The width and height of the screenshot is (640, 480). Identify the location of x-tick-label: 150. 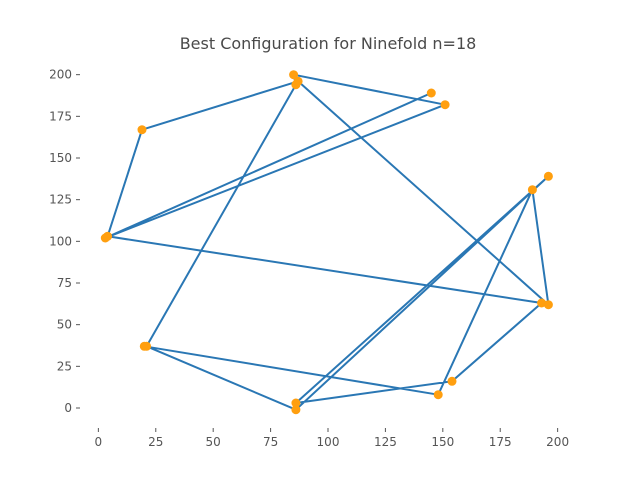
(442, 442).